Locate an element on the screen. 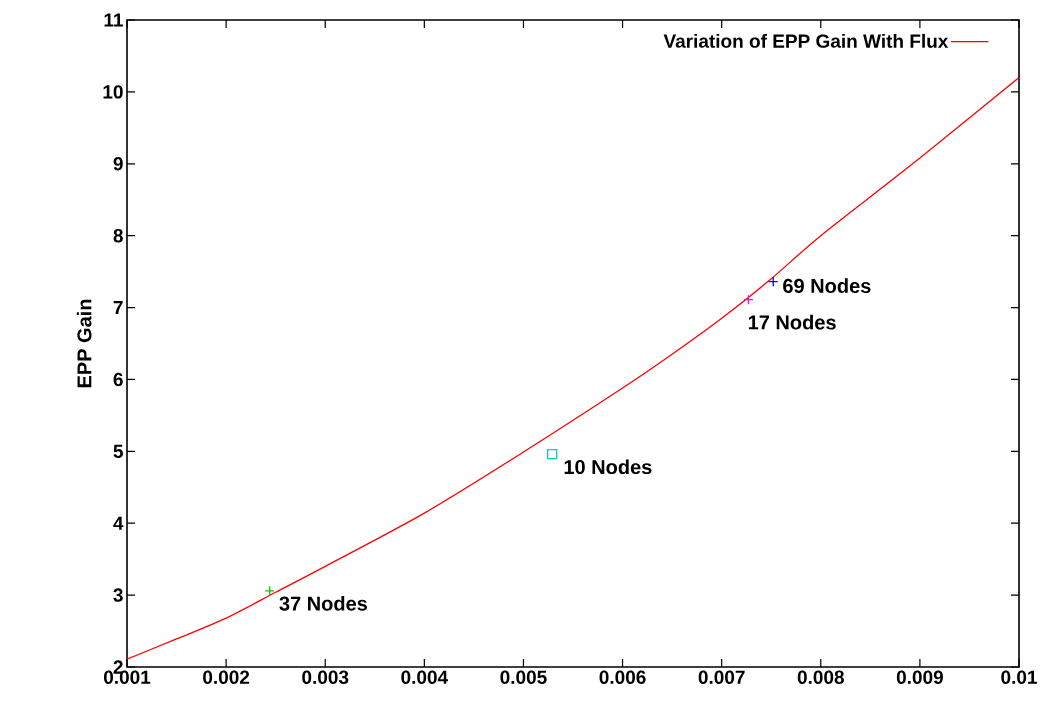 The image size is (1053, 712). y-tick-label: 7 is located at coordinates (118, 308).